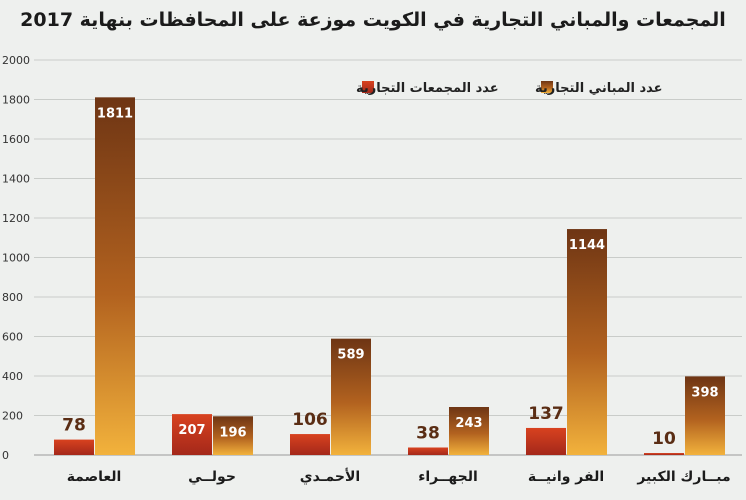 The width and height of the screenshot is (746, 500). I want to click on legend-swatch-buildings, so click(547, 87).